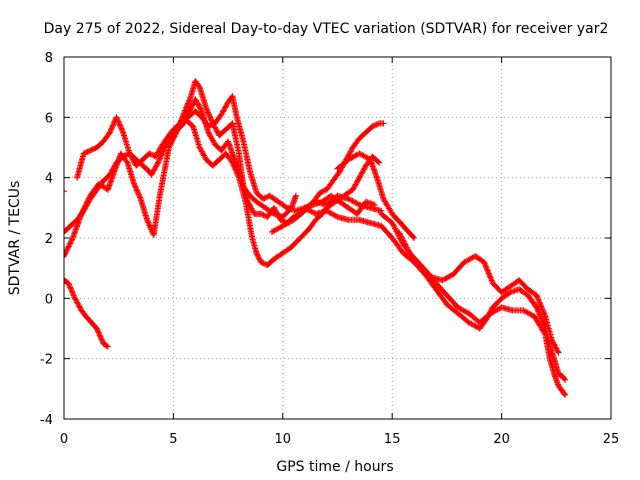 The image size is (640, 480). I want to click on y-tick-labels: -4 -2 0 2 4 6 8, so click(46, 239).